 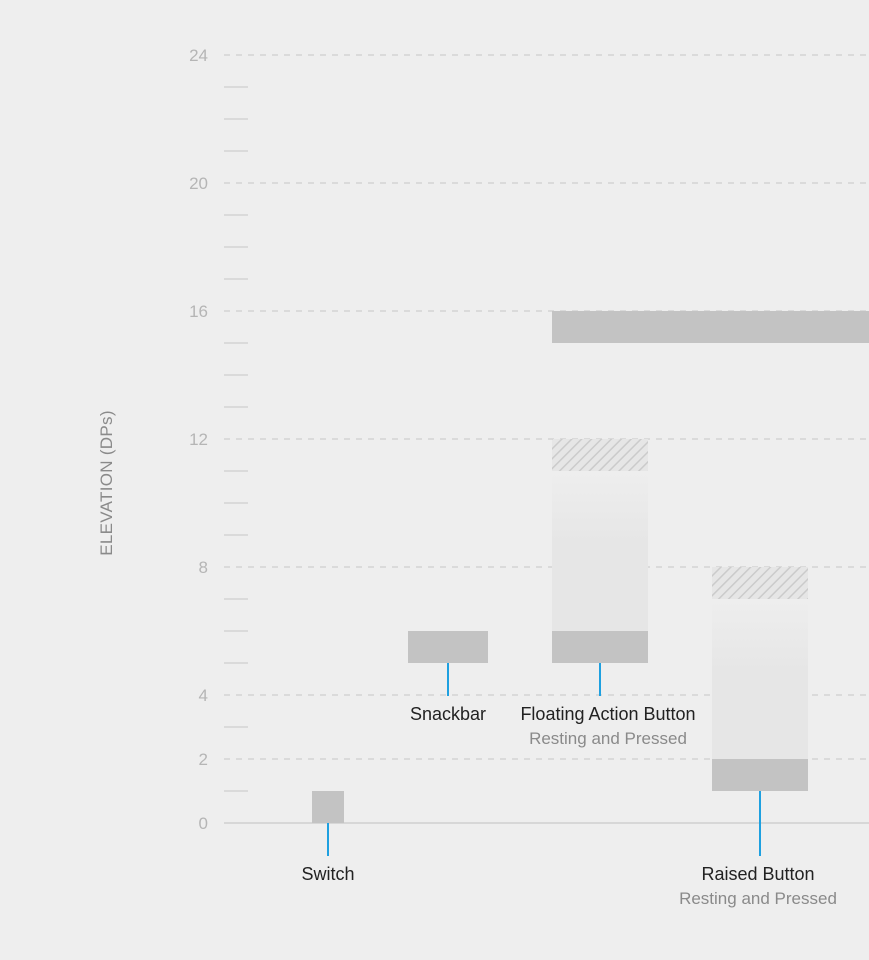 I want to click on snackbar-resting-bar, so click(x=448, y=647).